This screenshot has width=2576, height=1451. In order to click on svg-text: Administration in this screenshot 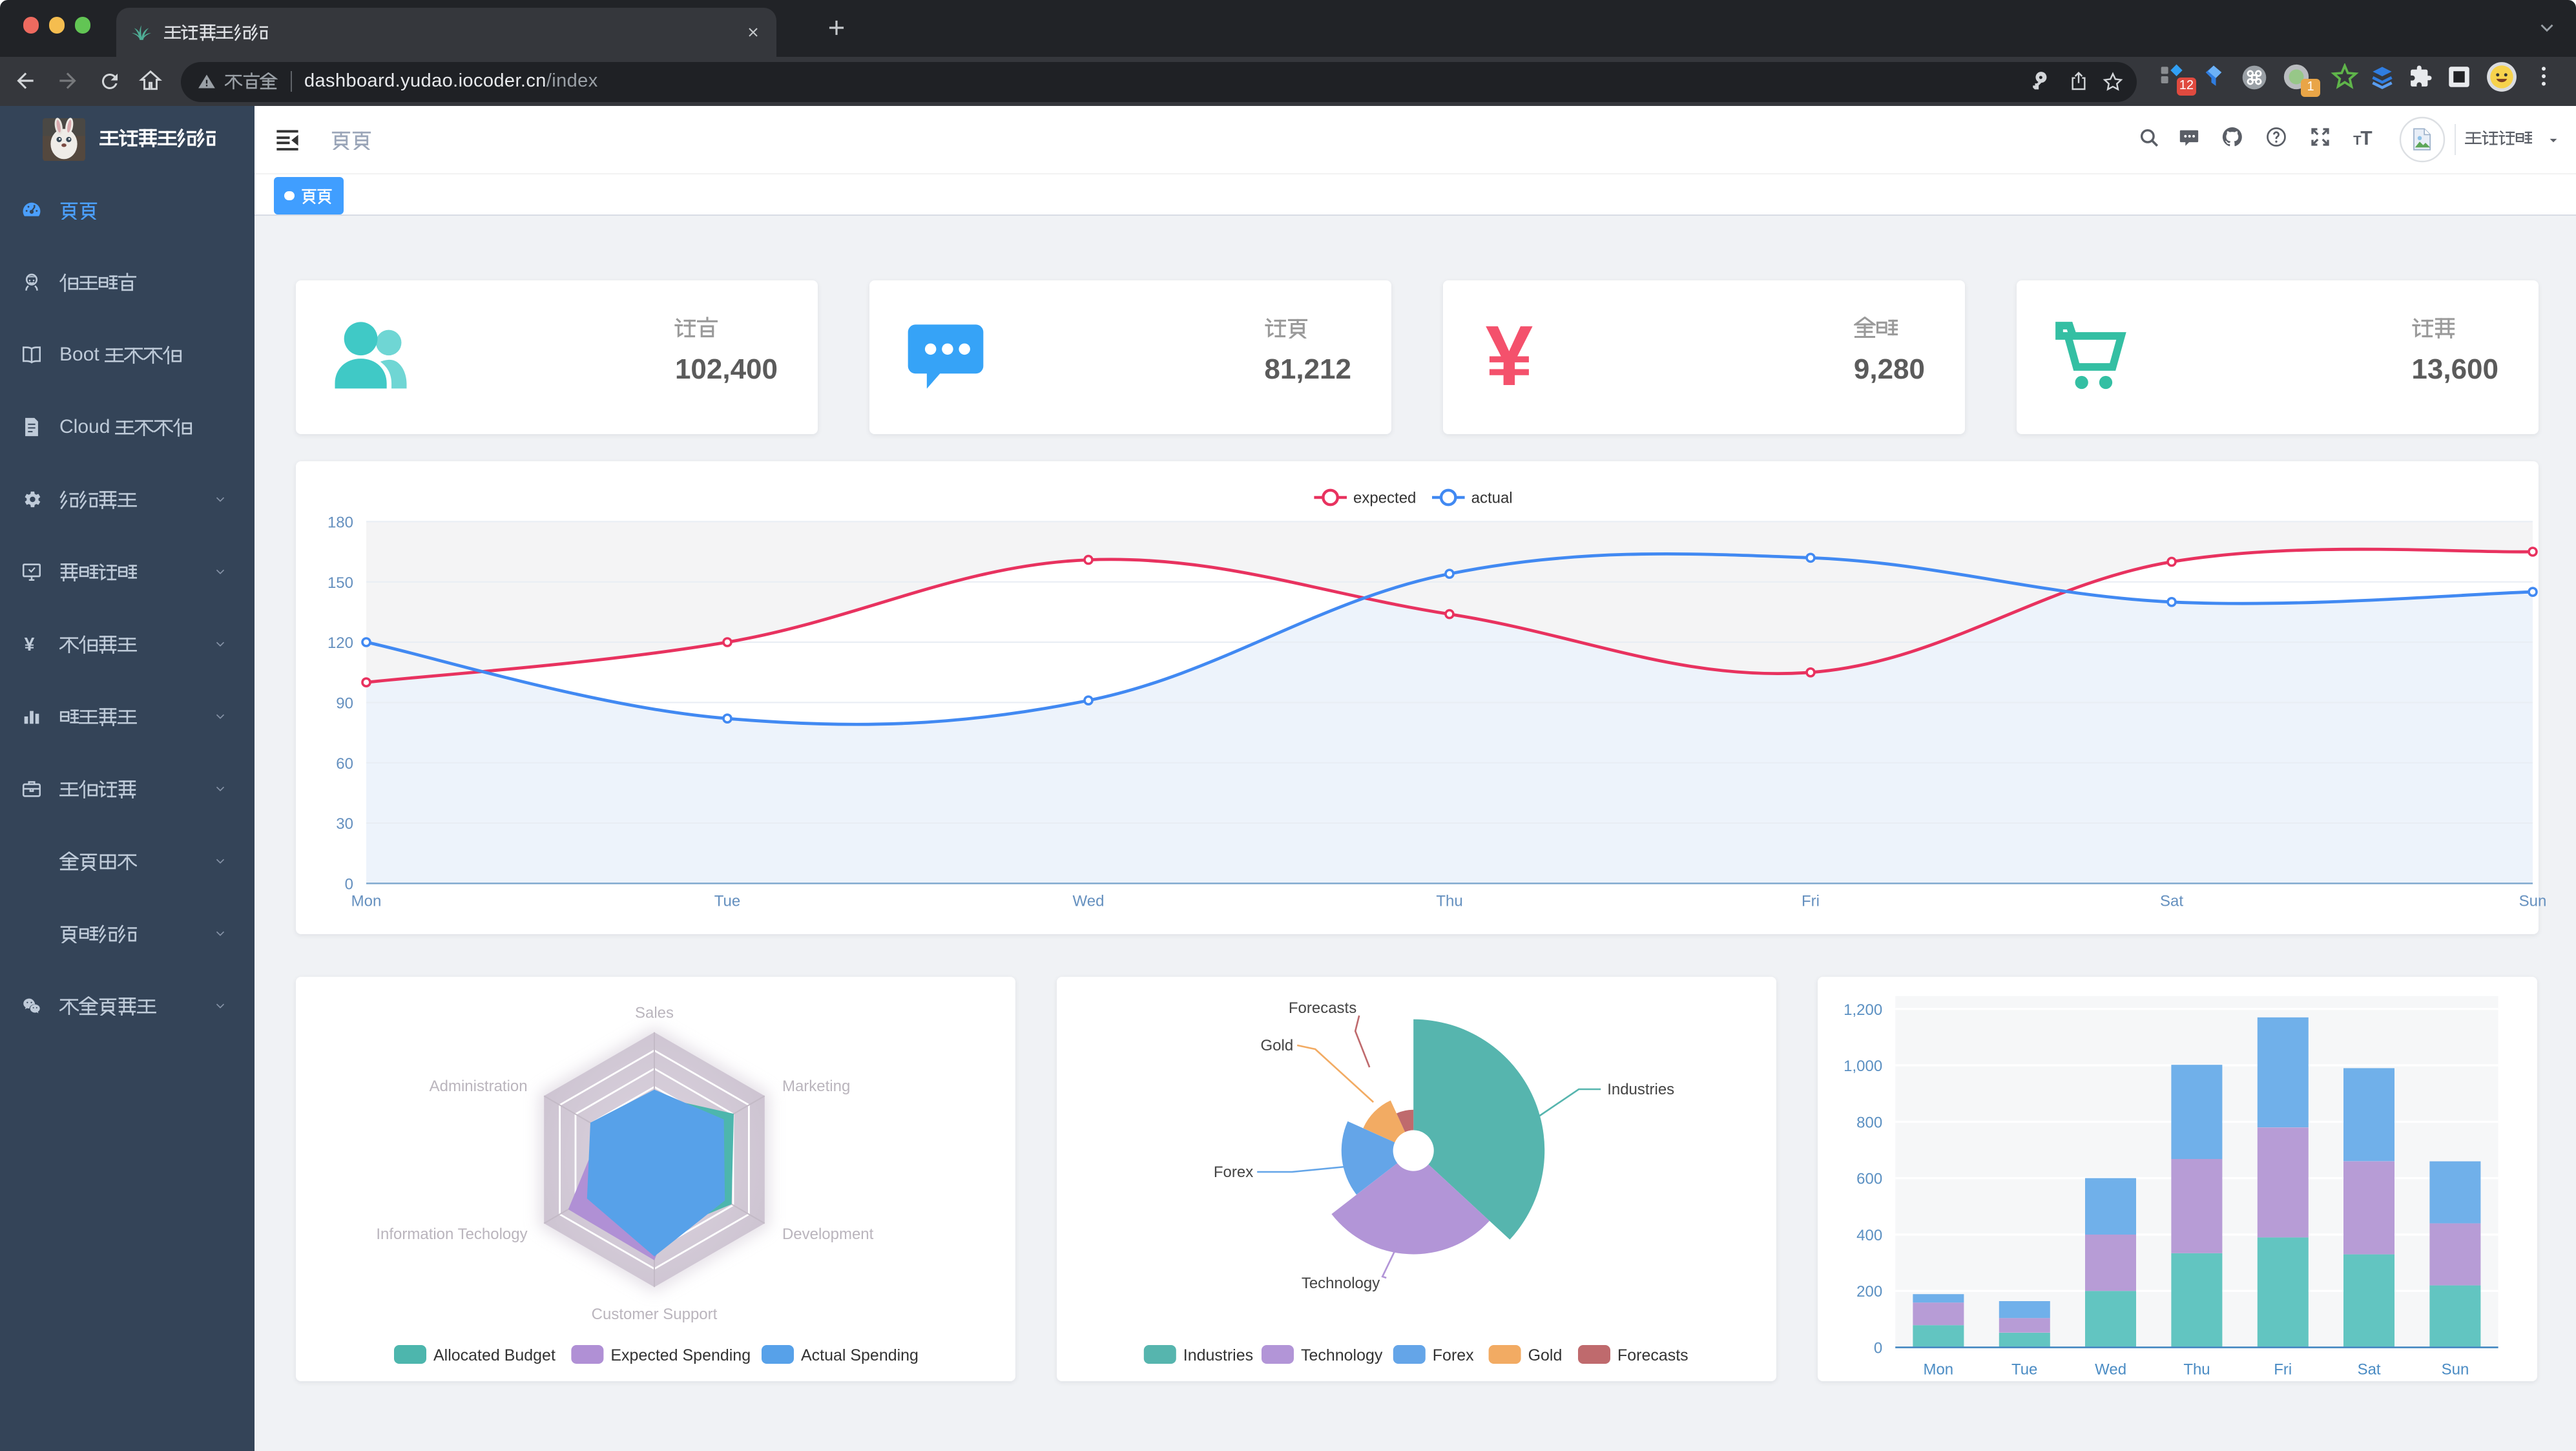, I will do `click(478, 1086)`.